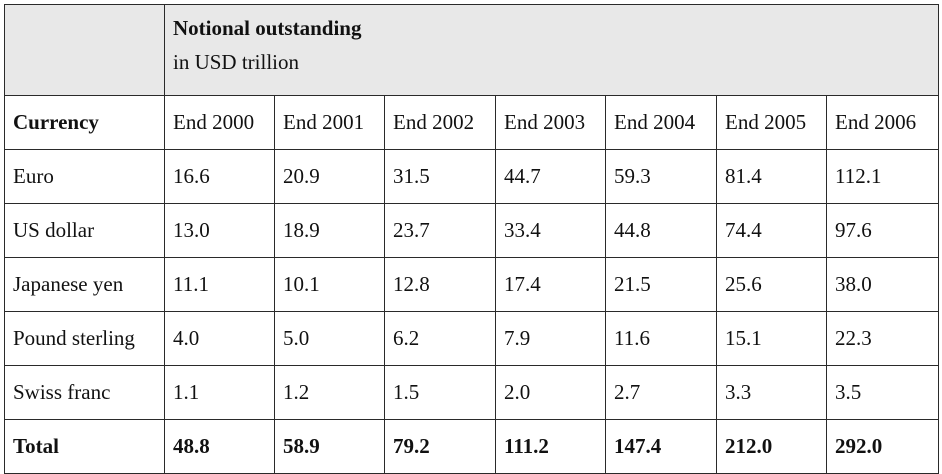  Describe the element at coordinates (329, 284) in the screenshot. I see `table-cell: 10.1` at that location.